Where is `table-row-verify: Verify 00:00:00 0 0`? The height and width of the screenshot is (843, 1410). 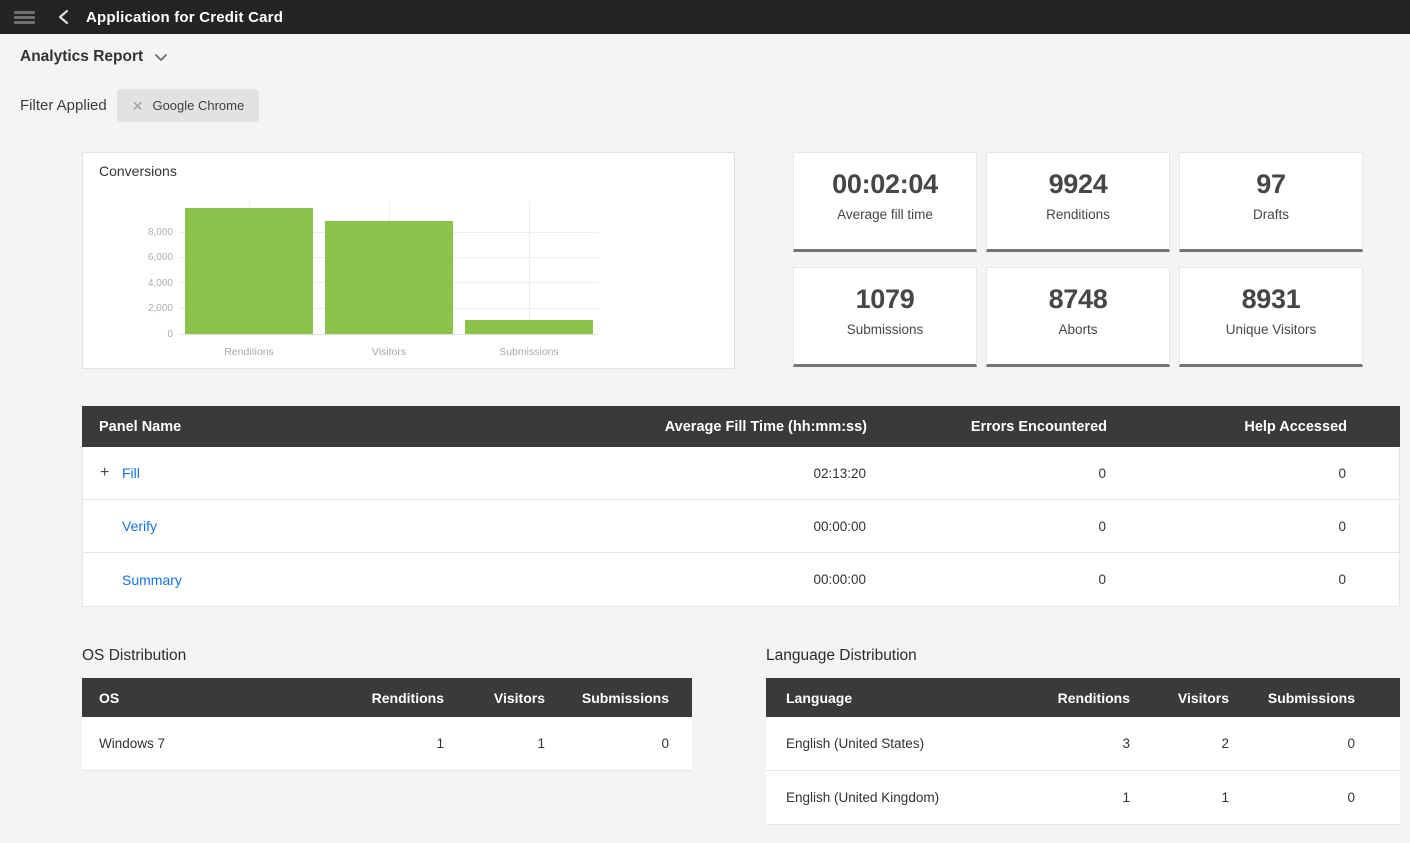
table-row-verify: Verify 00:00:00 0 0 is located at coordinates (741, 526).